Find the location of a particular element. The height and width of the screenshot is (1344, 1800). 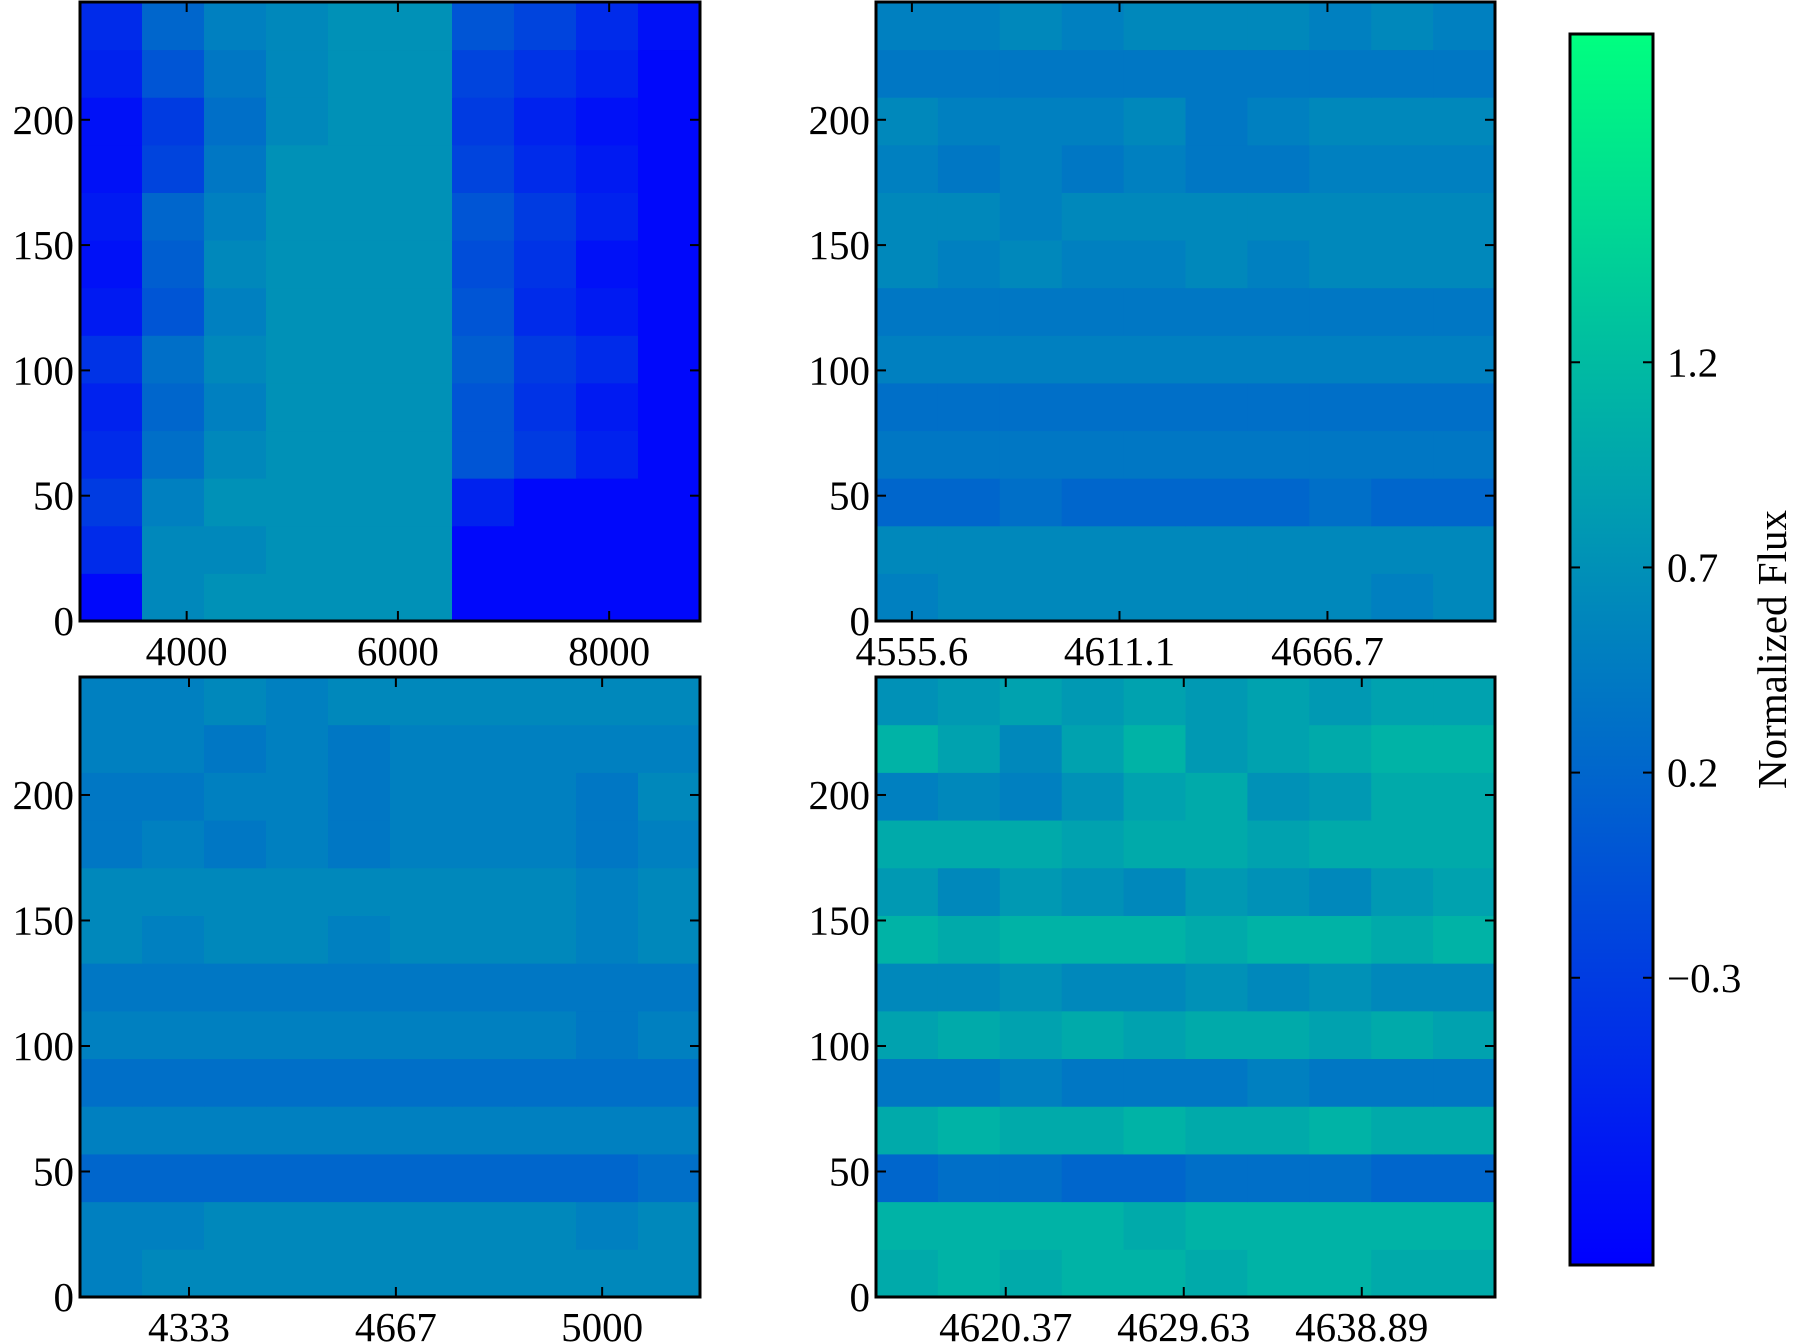

x-tick-label: 4620.37 is located at coordinates (1005, 1324).